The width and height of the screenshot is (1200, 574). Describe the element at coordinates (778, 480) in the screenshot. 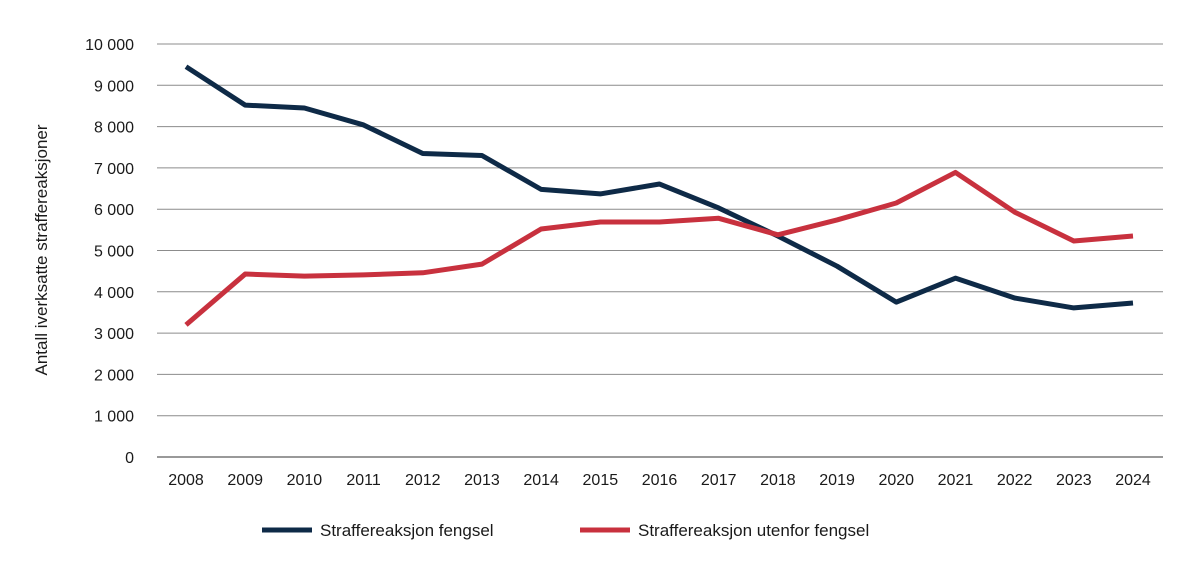

I see `x-tick-label: 2018` at that location.